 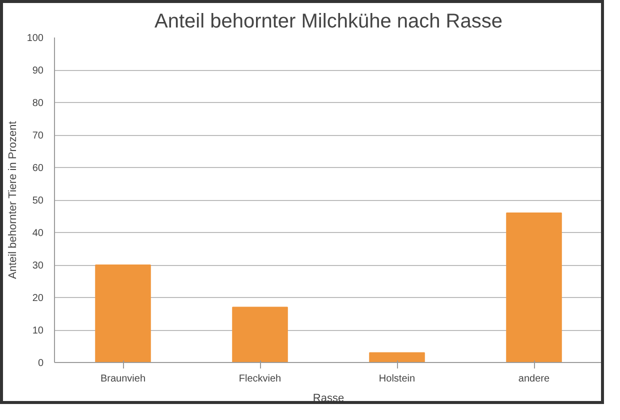 I want to click on y-tick-label: 70, so click(x=38, y=136).